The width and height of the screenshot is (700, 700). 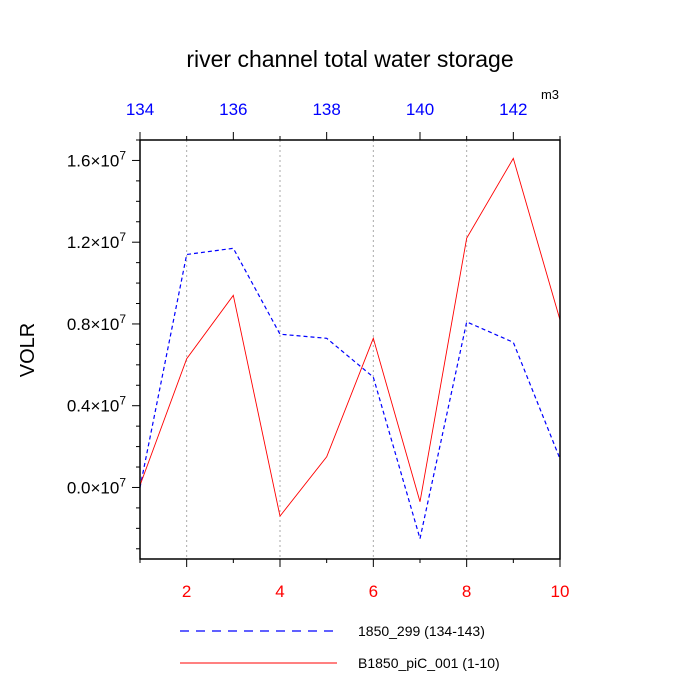 What do you see at coordinates (96, 241) in the screenshot?
I see `y-tick-label: 1.2×10⁷` at bounding box center [96, 241].